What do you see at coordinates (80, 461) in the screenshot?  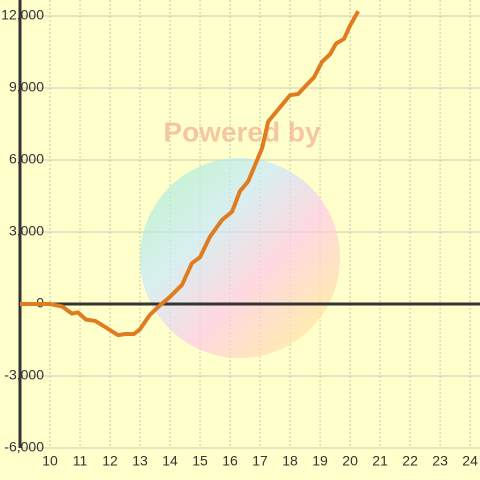 I see `x-tick-label: 11` at bounding box center [80, 461].